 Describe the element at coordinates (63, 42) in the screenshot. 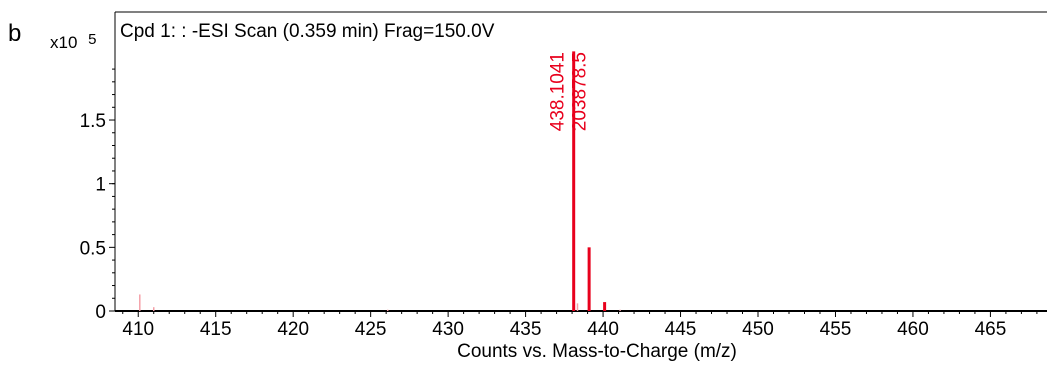

I see `y-multiplier-base: x10` at that location.